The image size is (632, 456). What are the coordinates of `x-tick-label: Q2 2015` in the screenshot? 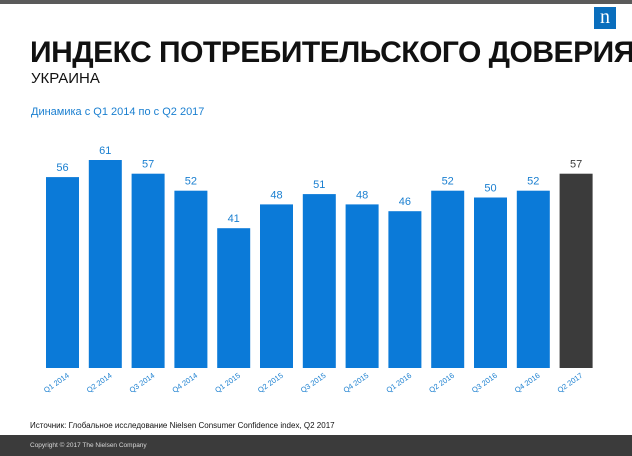 It's located at (270, 383).